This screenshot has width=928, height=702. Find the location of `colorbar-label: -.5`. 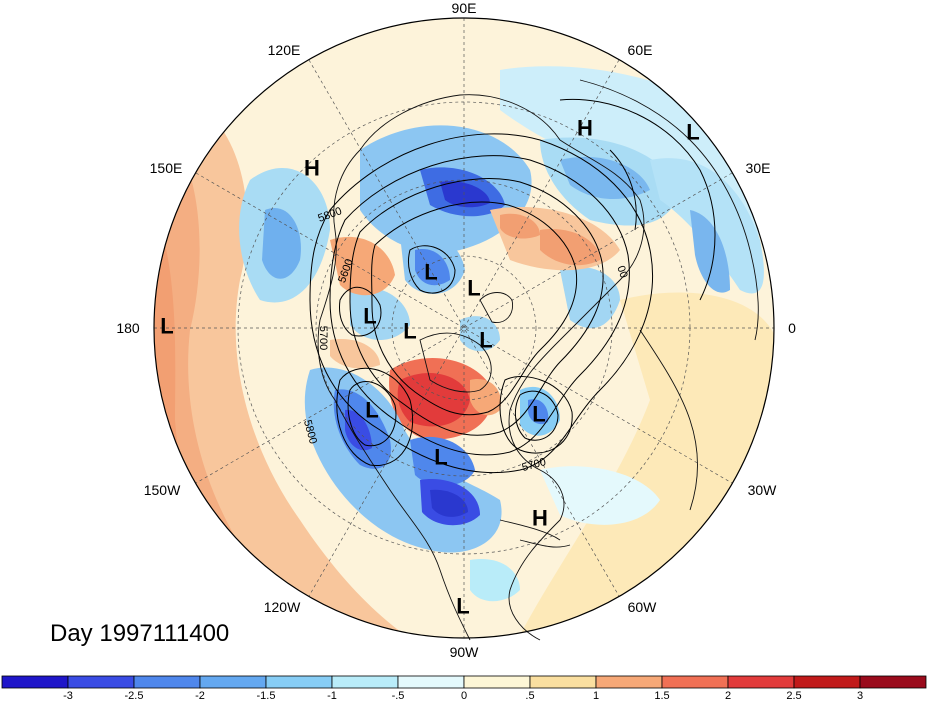

colorbar-label: -.5 is located at coordinates (398, 696).